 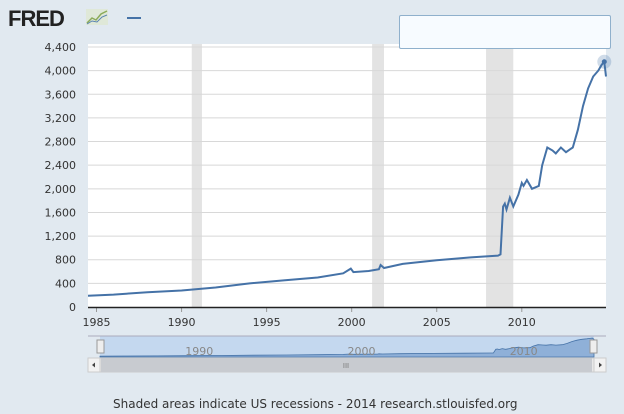 I want to click on y-tick-label: 4,400, so click(x=61, y=47).